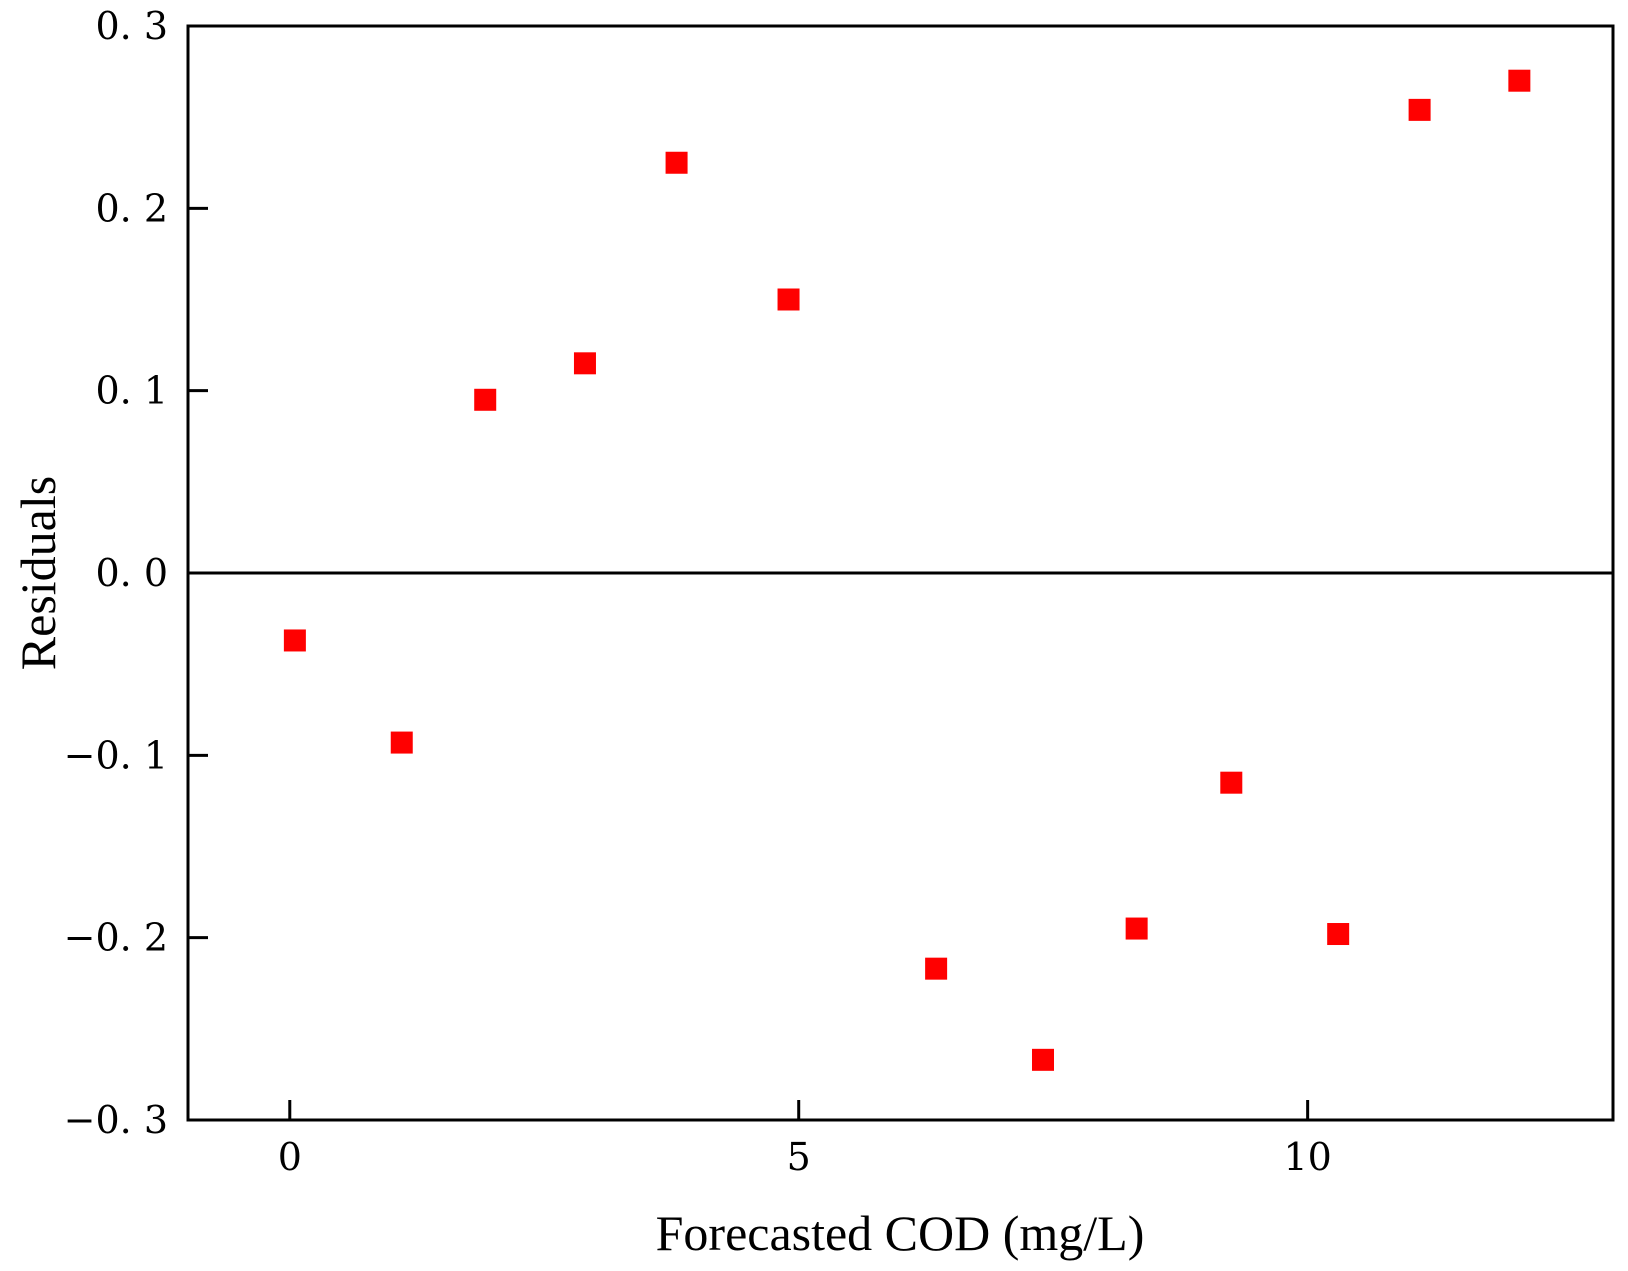 The height and width of the screenshot is (1271, 1628). I want to click on y-tick-label: −0. 3, so click(116, 1120).